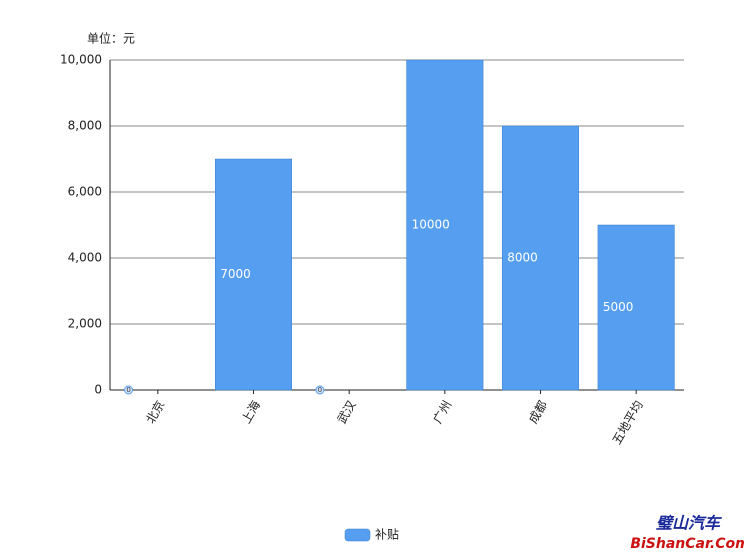  What do you see at coordinates (85, 258) in the screenshot?
I see `y-tick-label: 4,000` at bounding box center [85, 258].